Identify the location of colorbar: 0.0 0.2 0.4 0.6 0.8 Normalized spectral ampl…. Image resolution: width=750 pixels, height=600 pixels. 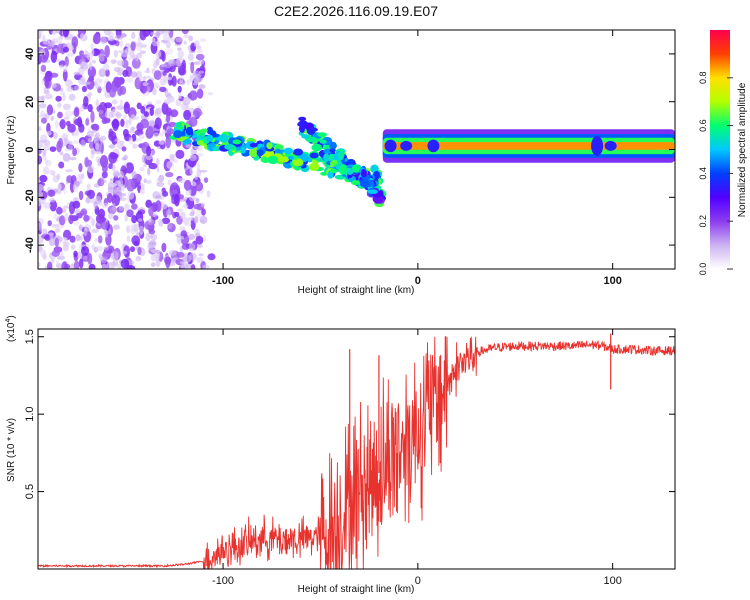
(723, 152).